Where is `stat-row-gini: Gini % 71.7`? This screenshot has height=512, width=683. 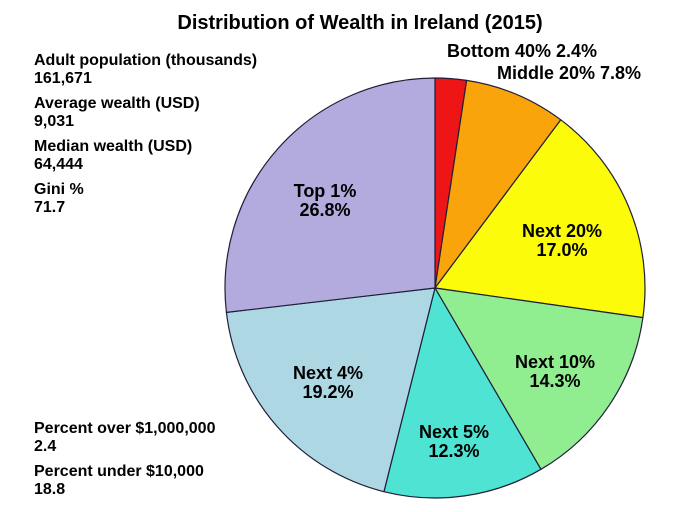
stat-row-gini: Gini % 71.7 is located at coordinates (145, 199).